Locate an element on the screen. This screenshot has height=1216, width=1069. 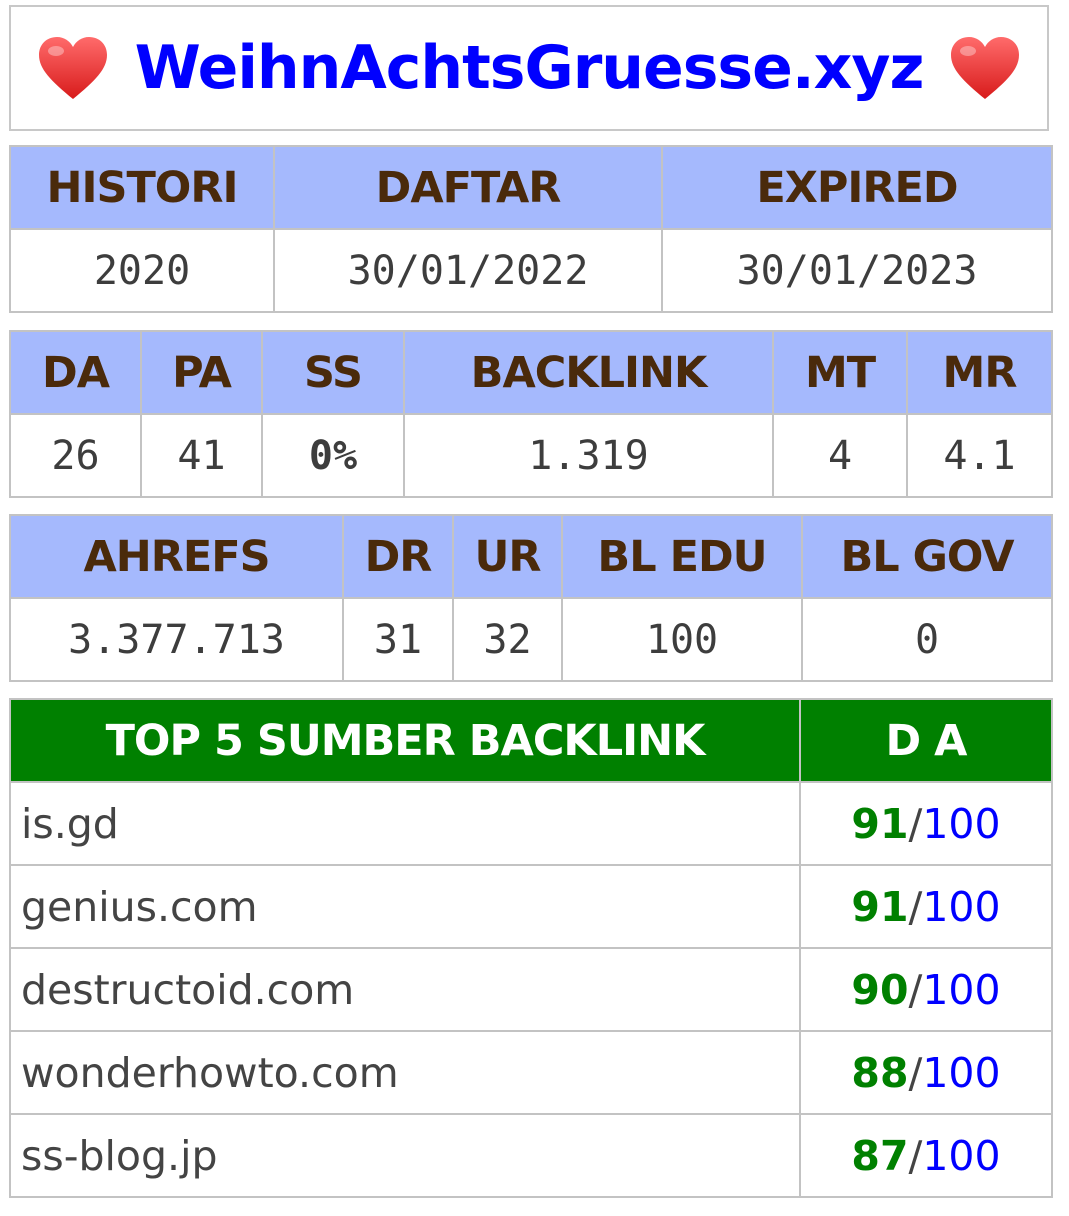
value-daftar: 30/01/2022 is located at coordinates (468, 270).